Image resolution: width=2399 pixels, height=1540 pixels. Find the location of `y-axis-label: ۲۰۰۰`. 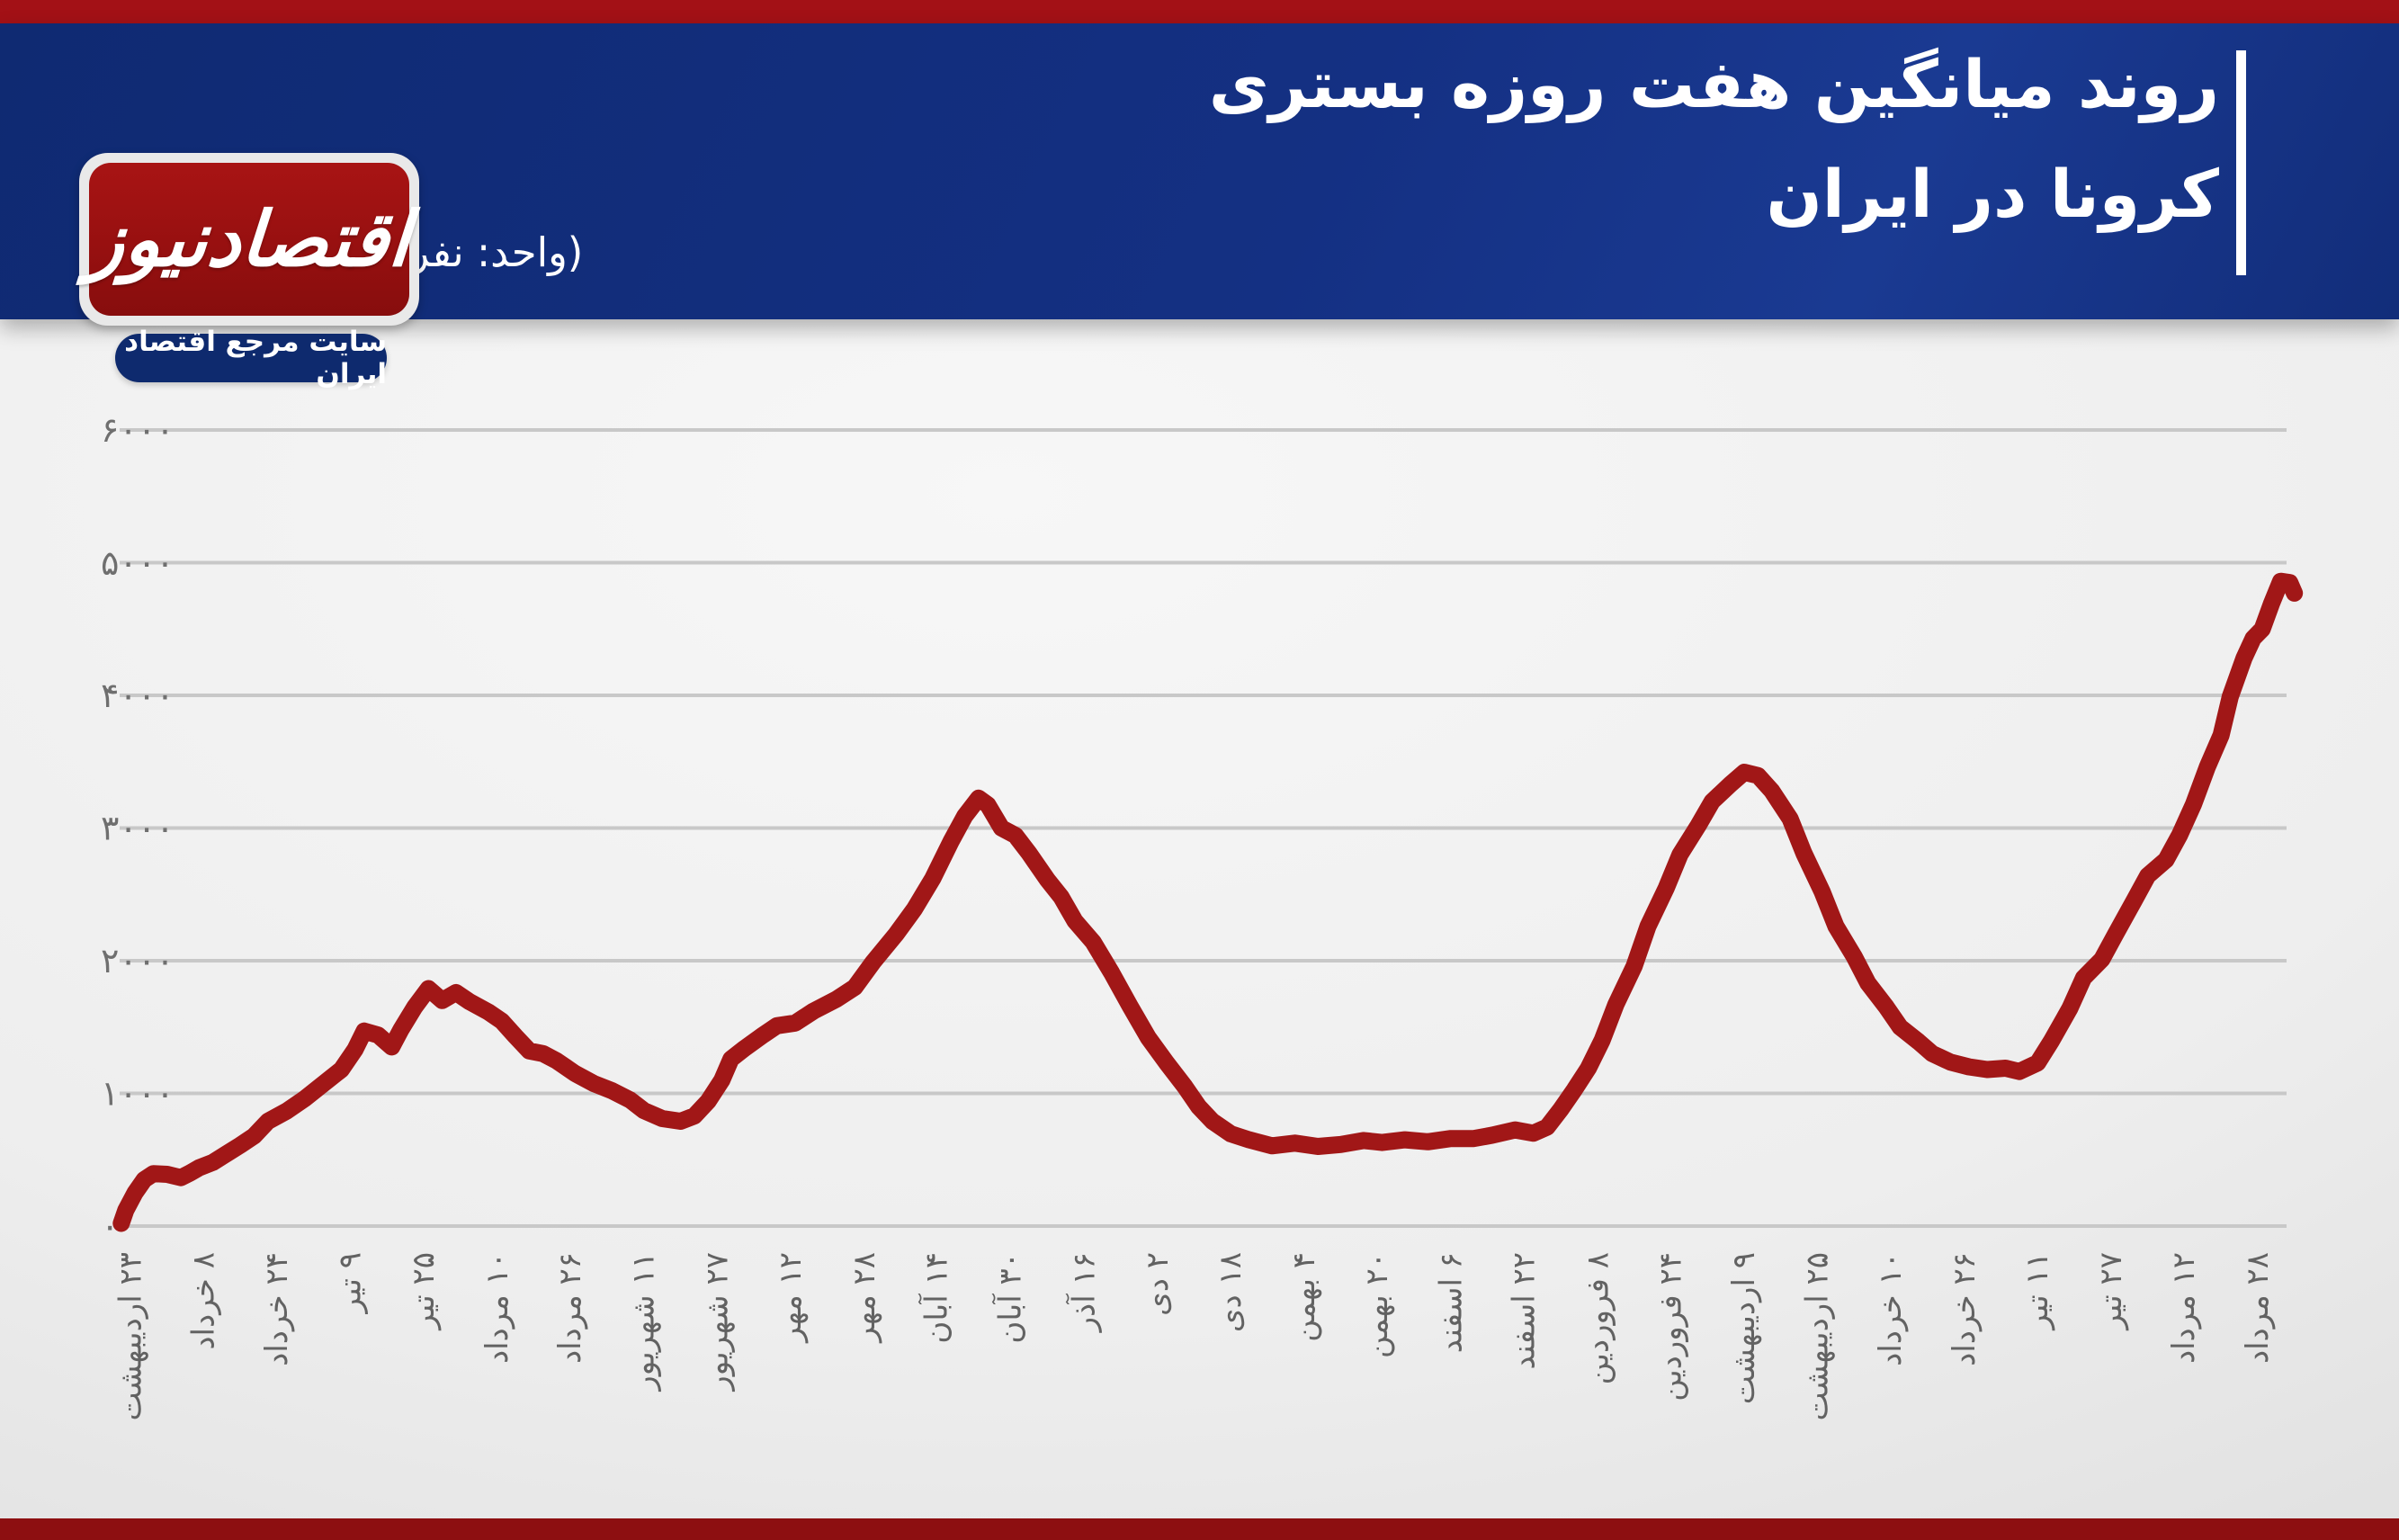

y-axis-label: ۲۰۰۰ is located at coordinates (138, 960).